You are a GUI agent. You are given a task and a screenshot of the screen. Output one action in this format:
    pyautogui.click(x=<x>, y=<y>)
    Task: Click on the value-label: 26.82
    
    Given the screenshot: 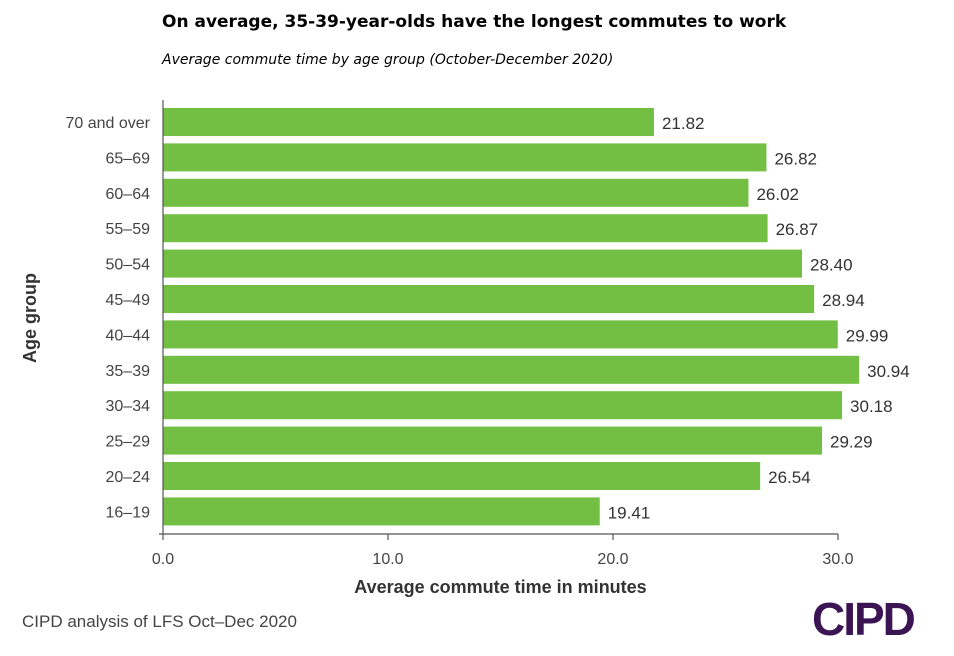 What is the action you would take?
    pyautogui.click(x=795, y=158)
    